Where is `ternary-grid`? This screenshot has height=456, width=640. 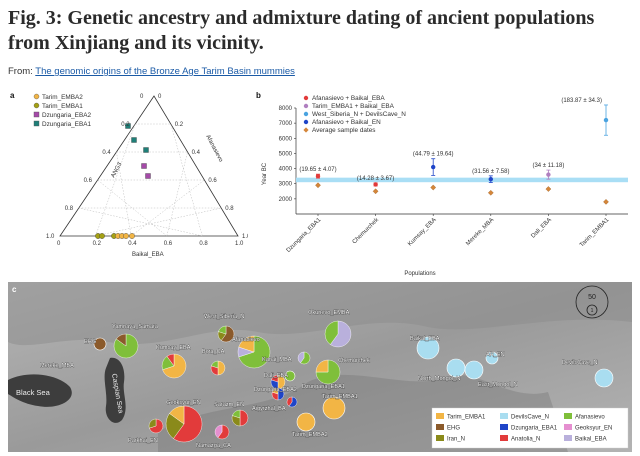
ternary-grid is located at coordinates (149, 166).